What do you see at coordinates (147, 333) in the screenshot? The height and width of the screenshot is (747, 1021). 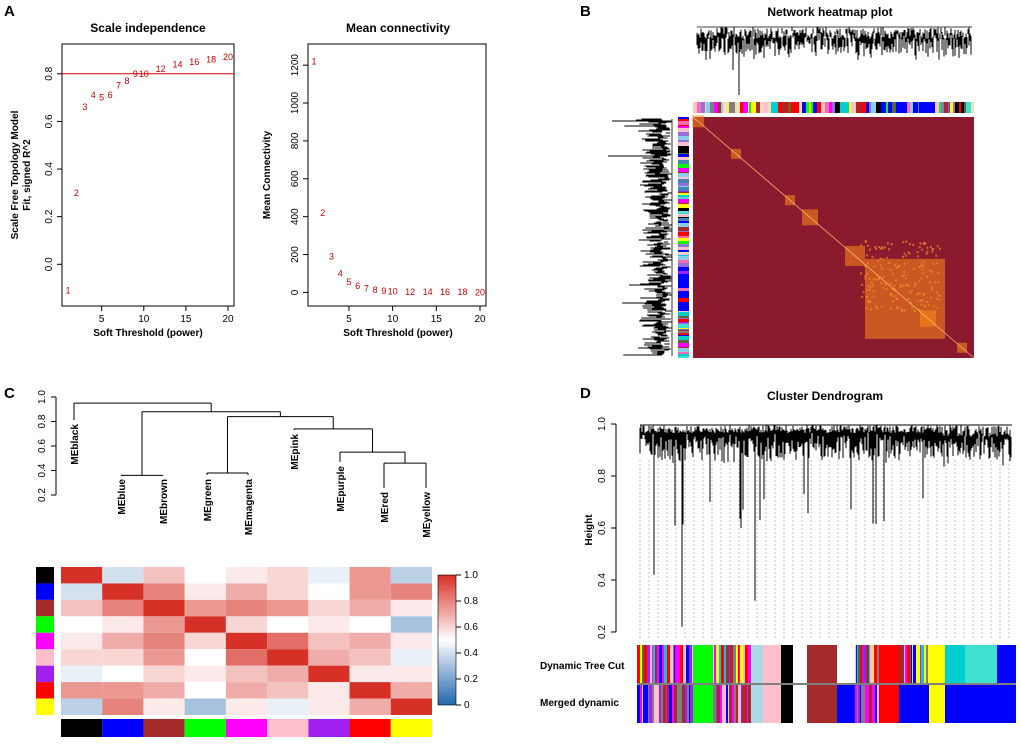 I see `scale-independence-xlabel: Soft Threshold (power)` at bounding box center [147, 333].